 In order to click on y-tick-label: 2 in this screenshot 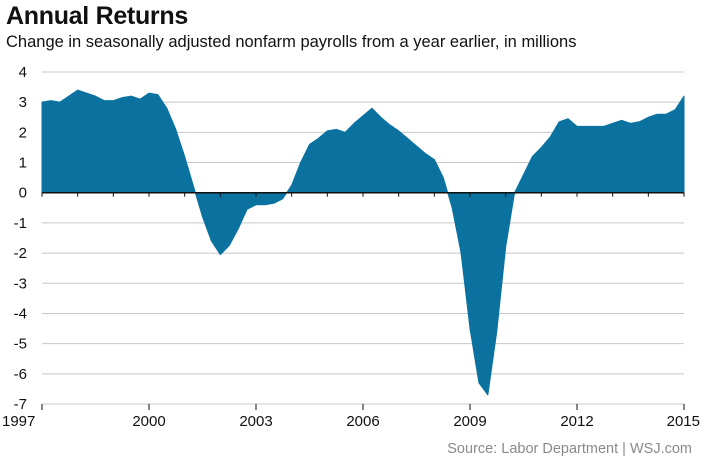, I will do `click(23, 132)`.